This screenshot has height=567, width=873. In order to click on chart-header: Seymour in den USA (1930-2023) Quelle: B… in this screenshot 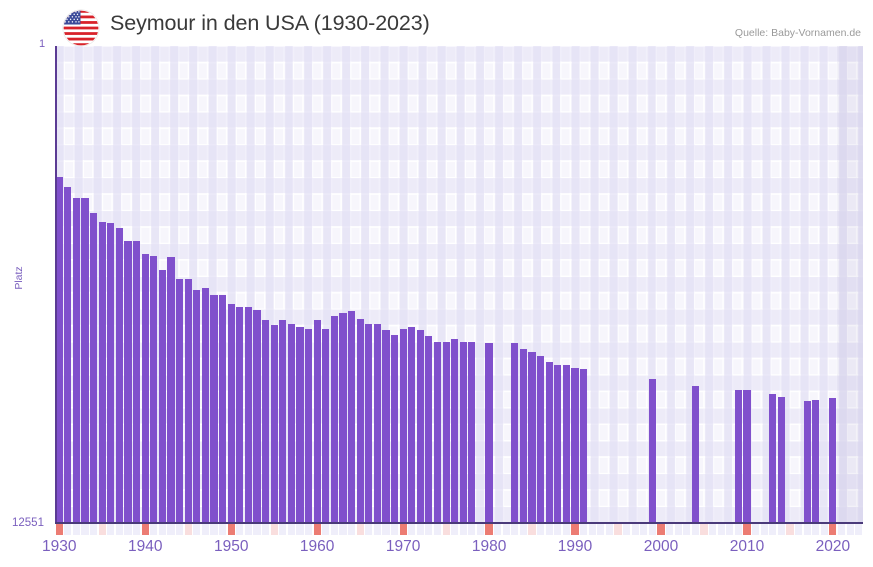, I will do `click(436, 24)`.